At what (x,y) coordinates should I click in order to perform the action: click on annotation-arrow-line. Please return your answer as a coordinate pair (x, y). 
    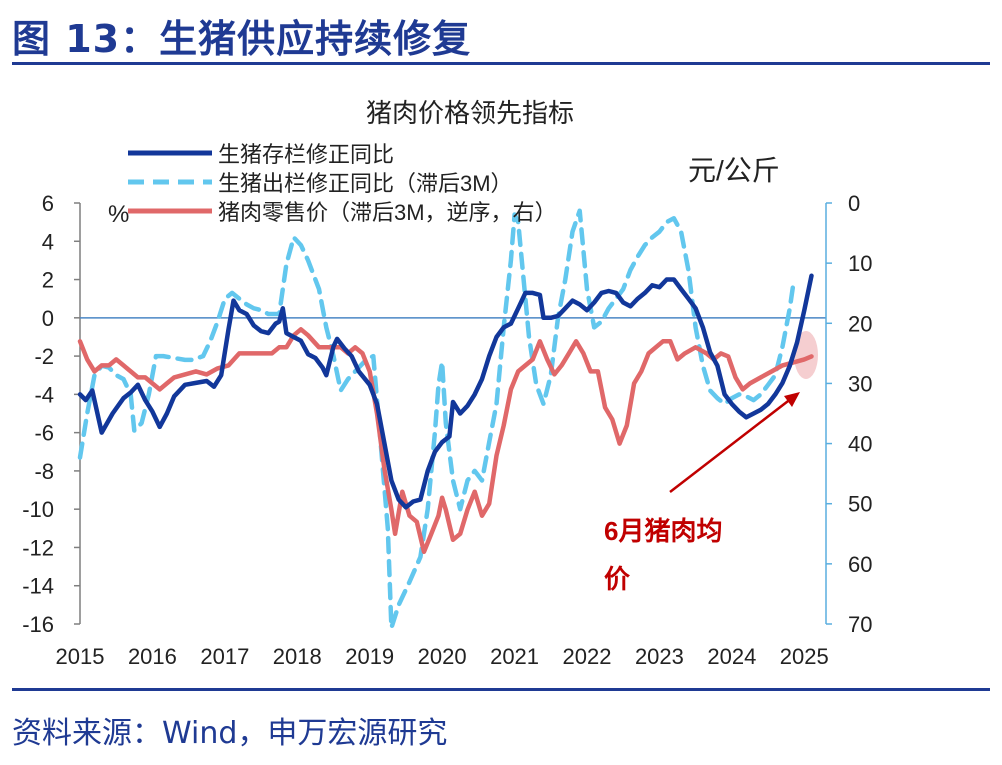
    Looking at the image, I should click on (731, 445).